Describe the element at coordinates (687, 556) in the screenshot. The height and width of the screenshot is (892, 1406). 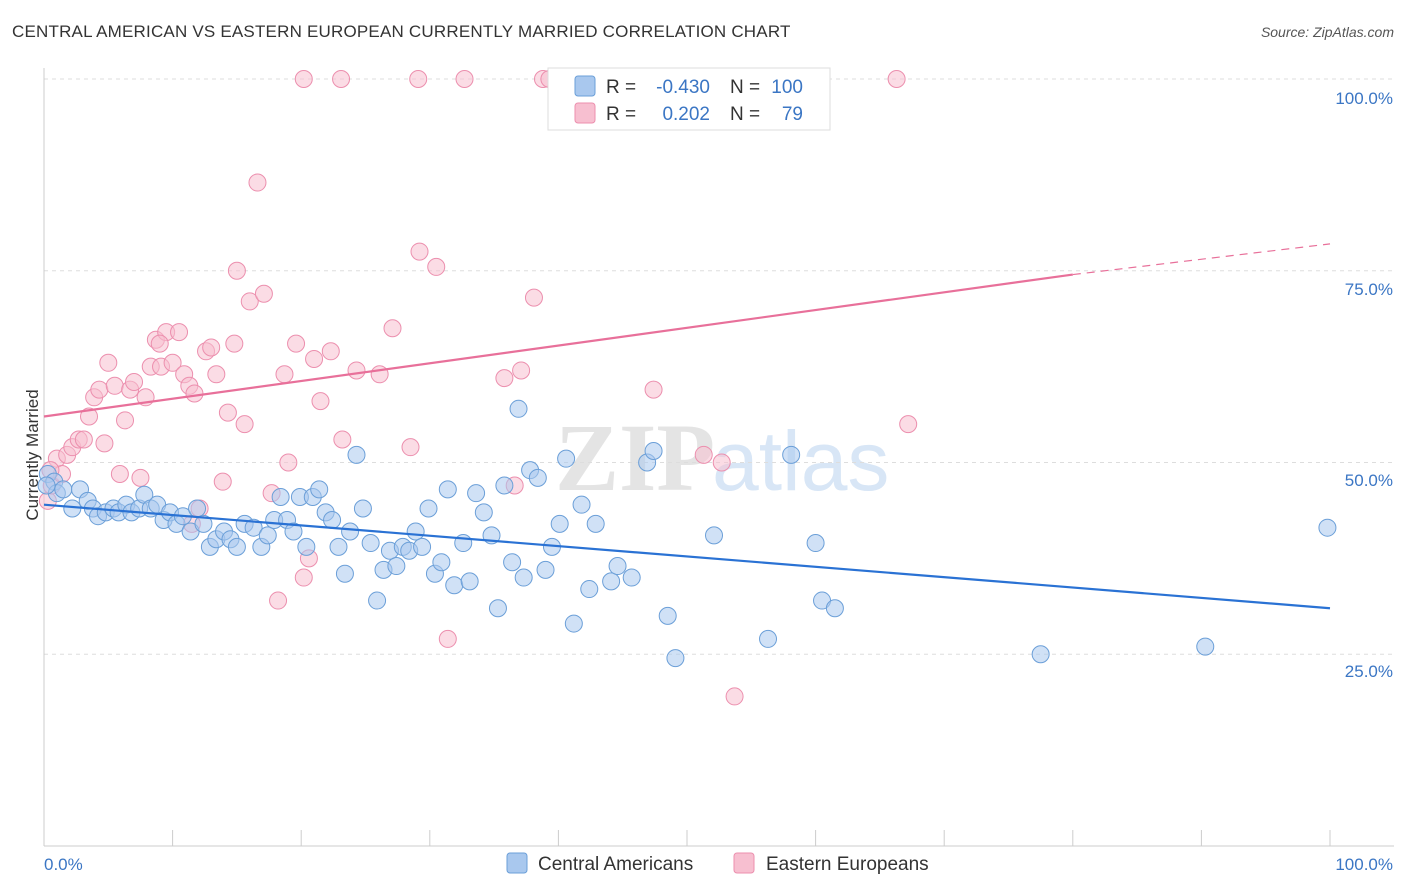
I see `trend-line-central-americans` at that location.